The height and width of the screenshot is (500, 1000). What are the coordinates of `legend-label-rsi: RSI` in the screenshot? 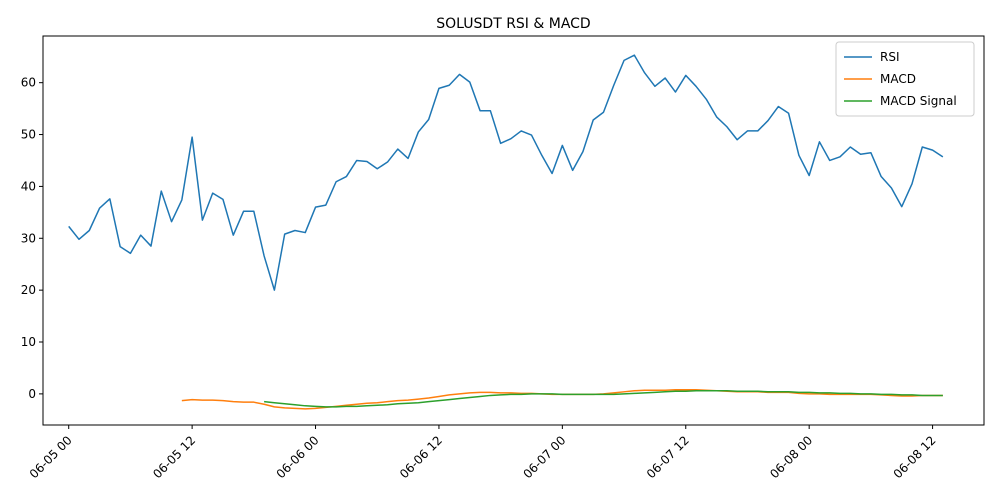 It's located at (890, 57).